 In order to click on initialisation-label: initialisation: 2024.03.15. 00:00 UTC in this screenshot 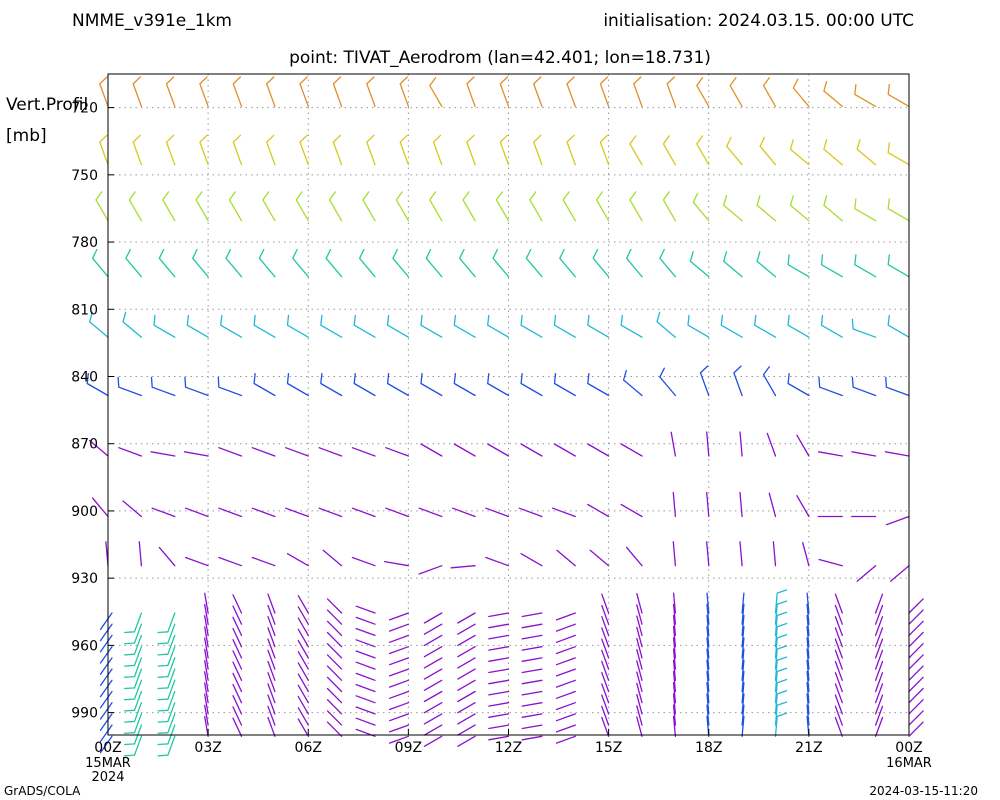, I will do `click(758, 21)`.